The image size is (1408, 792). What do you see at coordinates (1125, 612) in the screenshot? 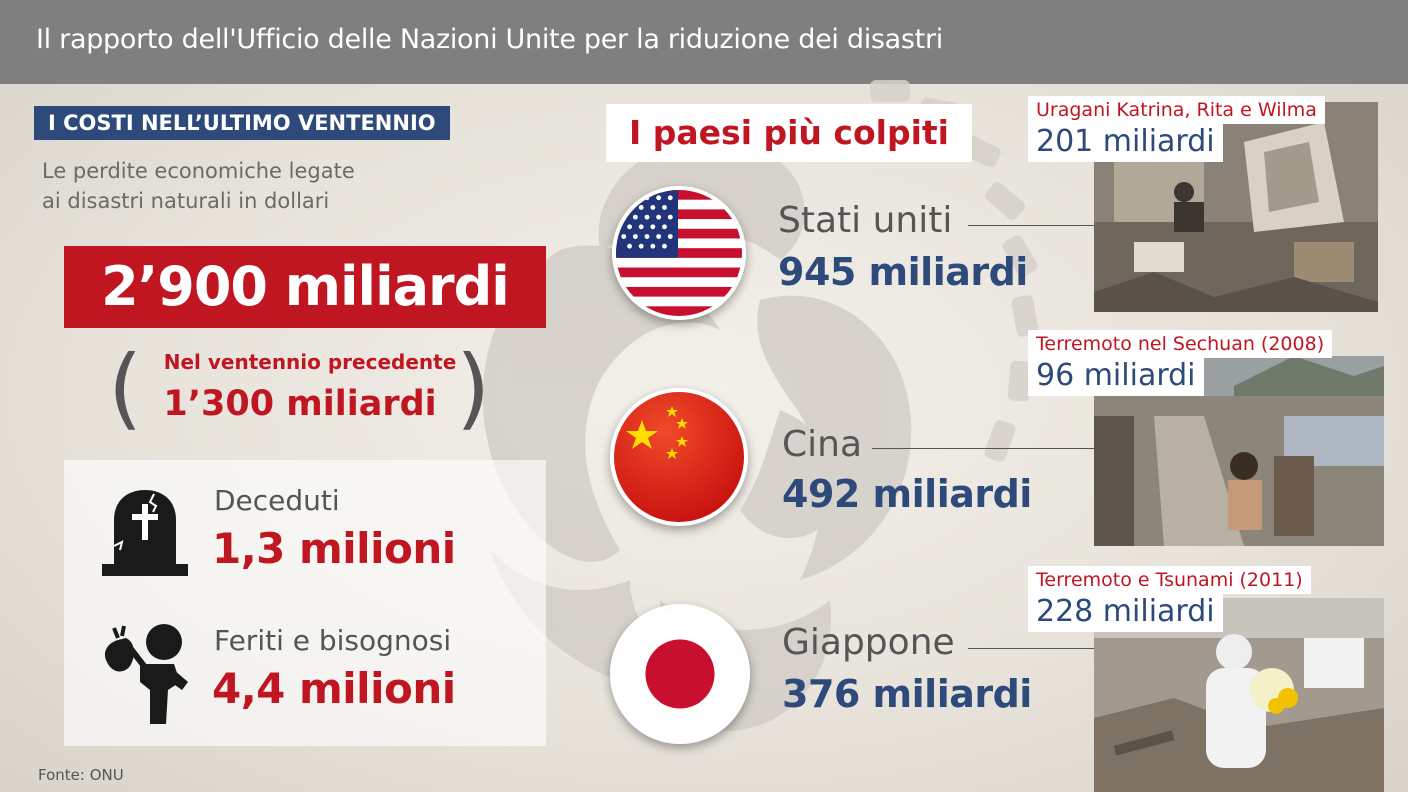
I see `event-value-tsunami: 228 miliardi` at bounding box center [1125, 612].